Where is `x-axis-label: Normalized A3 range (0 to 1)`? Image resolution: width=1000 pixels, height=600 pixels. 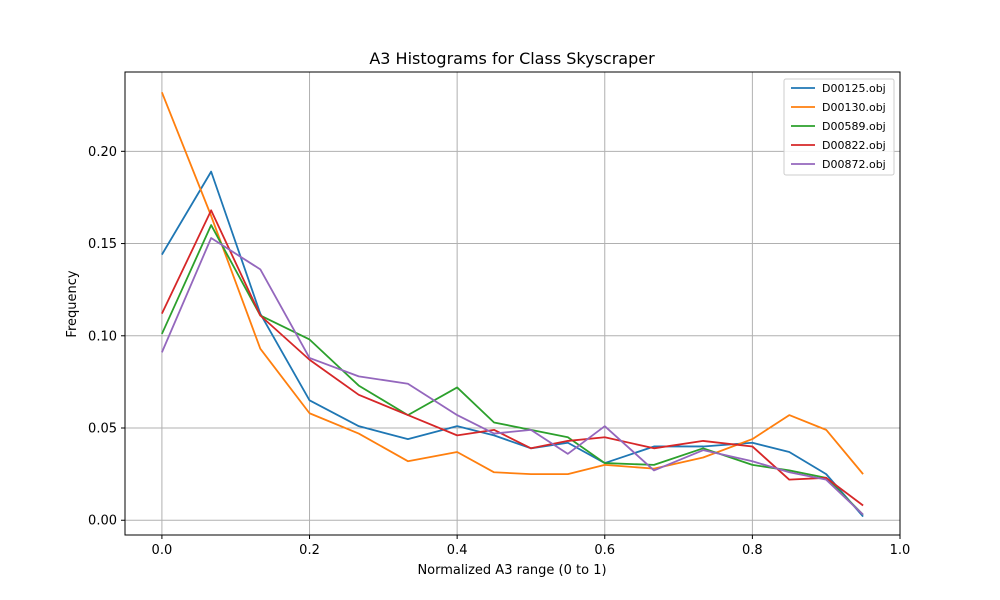
x-axis-label: Normalized A3 range (0 to 1) is located at coordinates (511, 570).